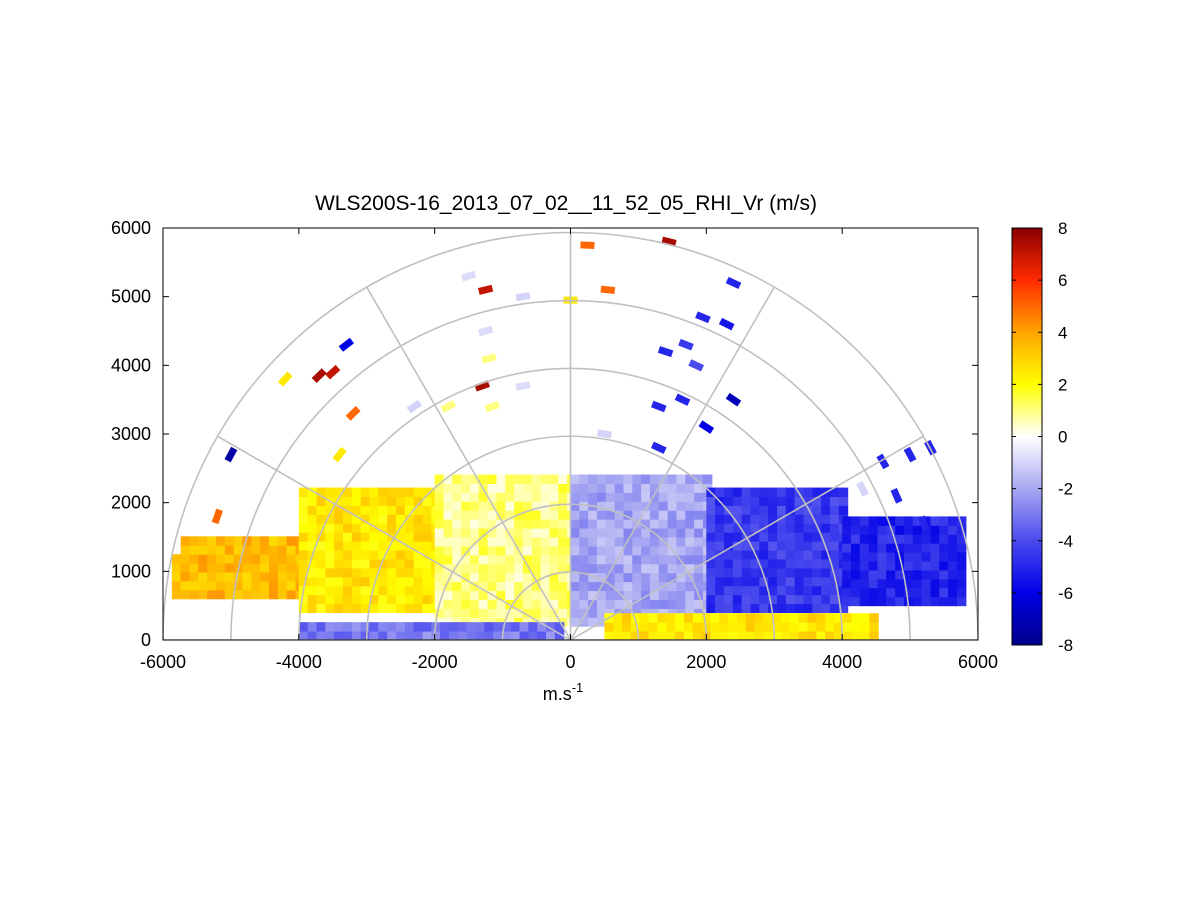  What do you see at coordinates (563, 692) in the screenshot?
I see `x-axis-label: m.s-1` at bounding box center [563, 692].